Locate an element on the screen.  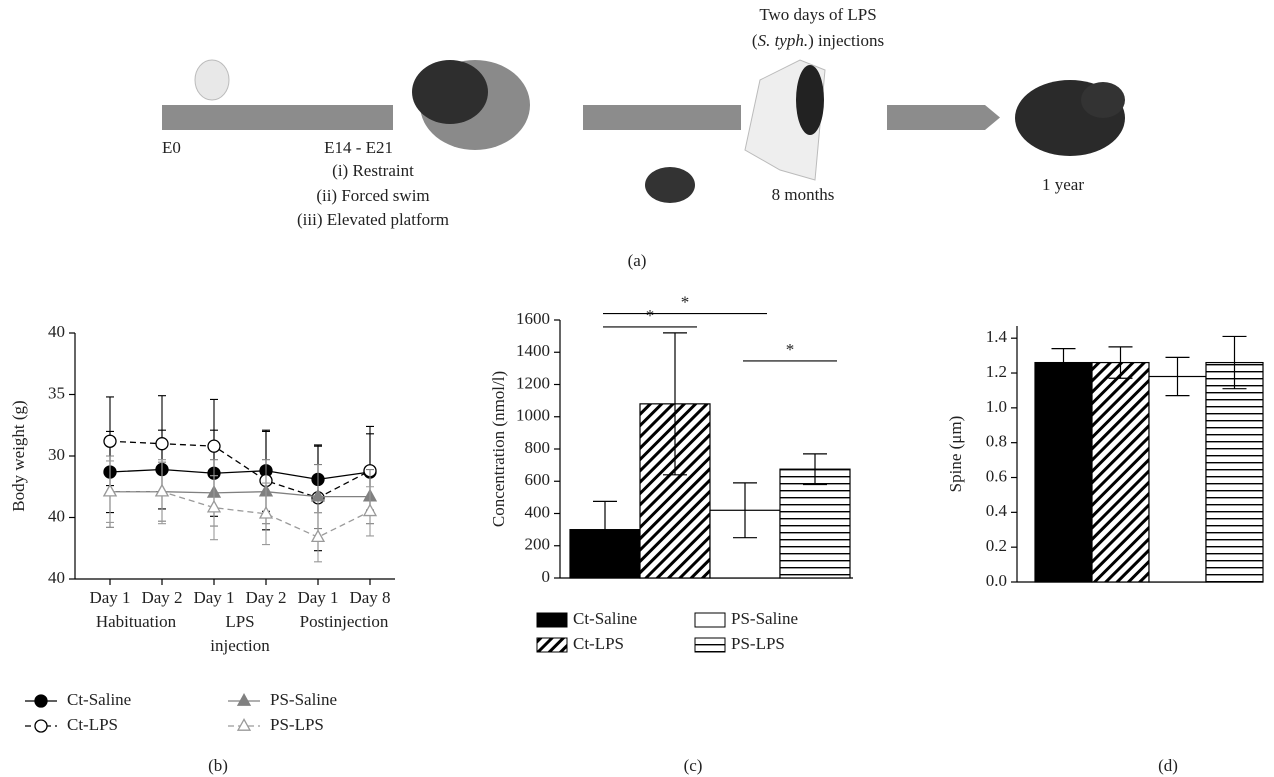
group-label: Postinjection is located at coordinates (344, 621).